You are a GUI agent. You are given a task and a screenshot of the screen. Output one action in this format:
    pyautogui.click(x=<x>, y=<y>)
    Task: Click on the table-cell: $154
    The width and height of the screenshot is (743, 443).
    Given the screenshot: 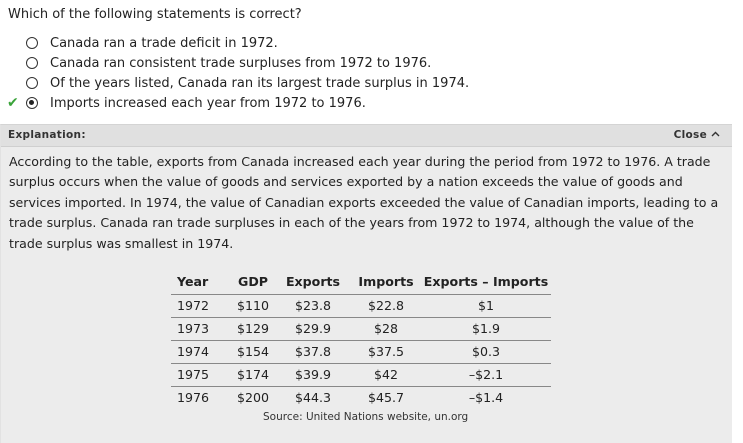 What is the action you would take?
    pyautogui.click(x=253, y=352)
    